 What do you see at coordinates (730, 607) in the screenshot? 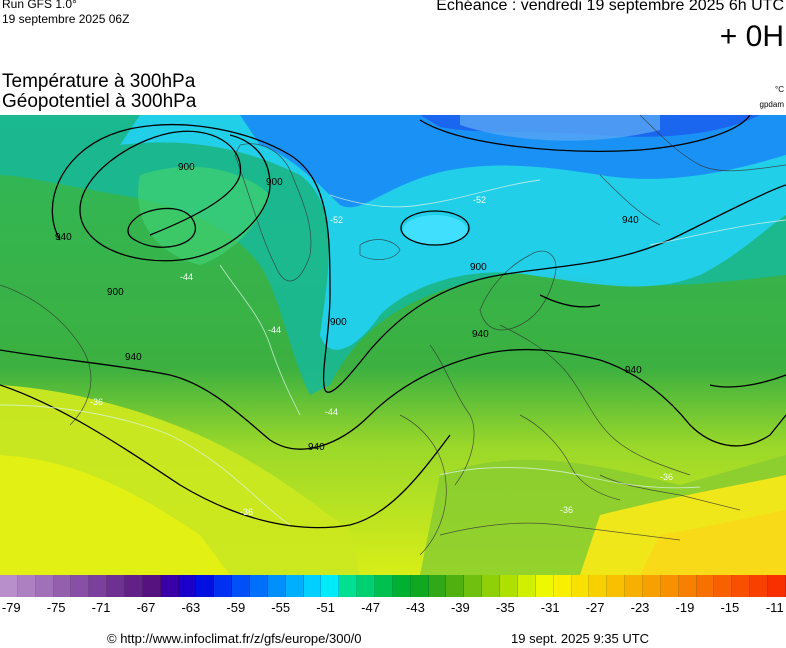
I see `colorbar-tick-label: -15` at bounding box center [730, 607].